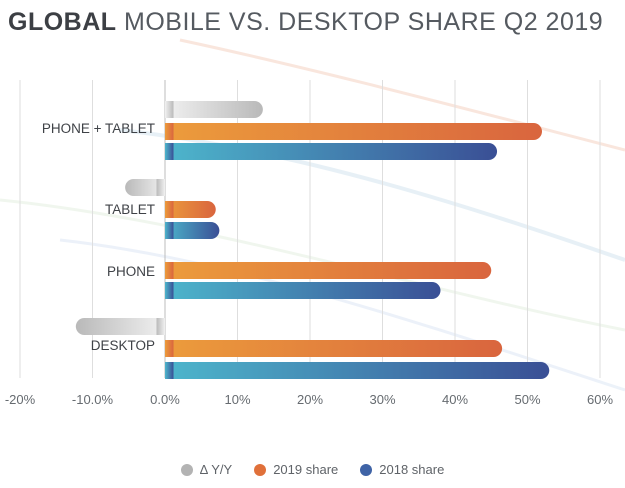  What do you see at coordinates (334, 348) in the screenshot?
I see `bar-2019-desktop` at bounding box center [334, 348].